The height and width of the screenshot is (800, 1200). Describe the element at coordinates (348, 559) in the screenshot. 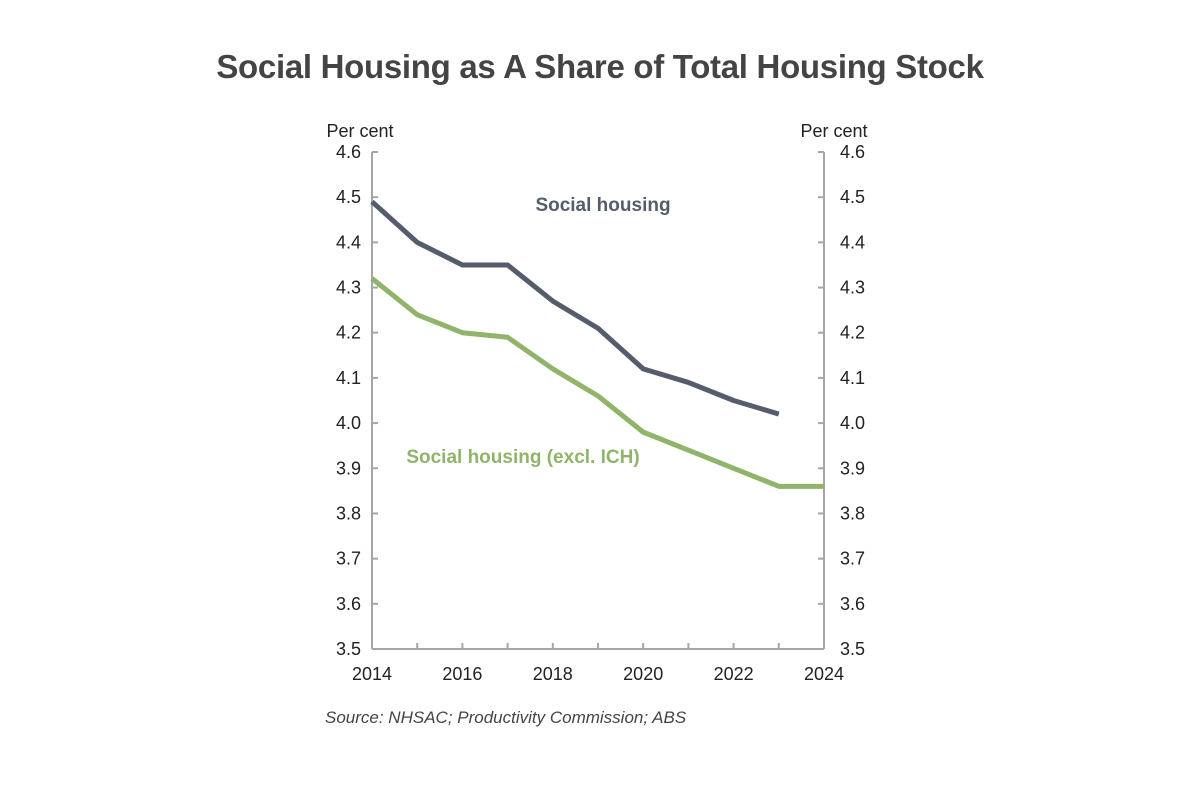

I see `y-tick-label-left: 3.7` at that location.